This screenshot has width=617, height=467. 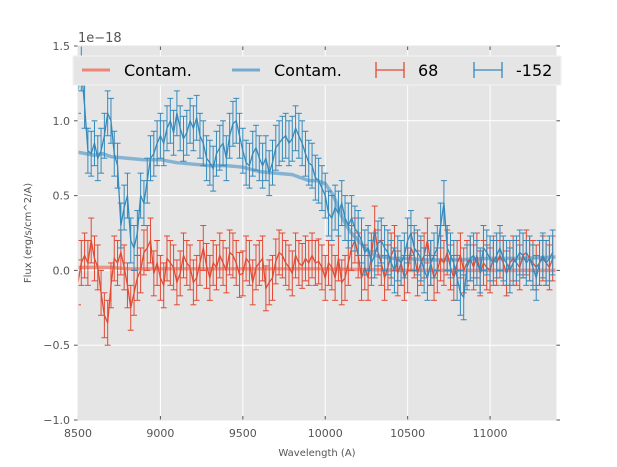 What do you see at coordinates (316, 453) in the screenshot?
I see `x-axis-label: Wavelength (A)` at bounding box center [316, 453].